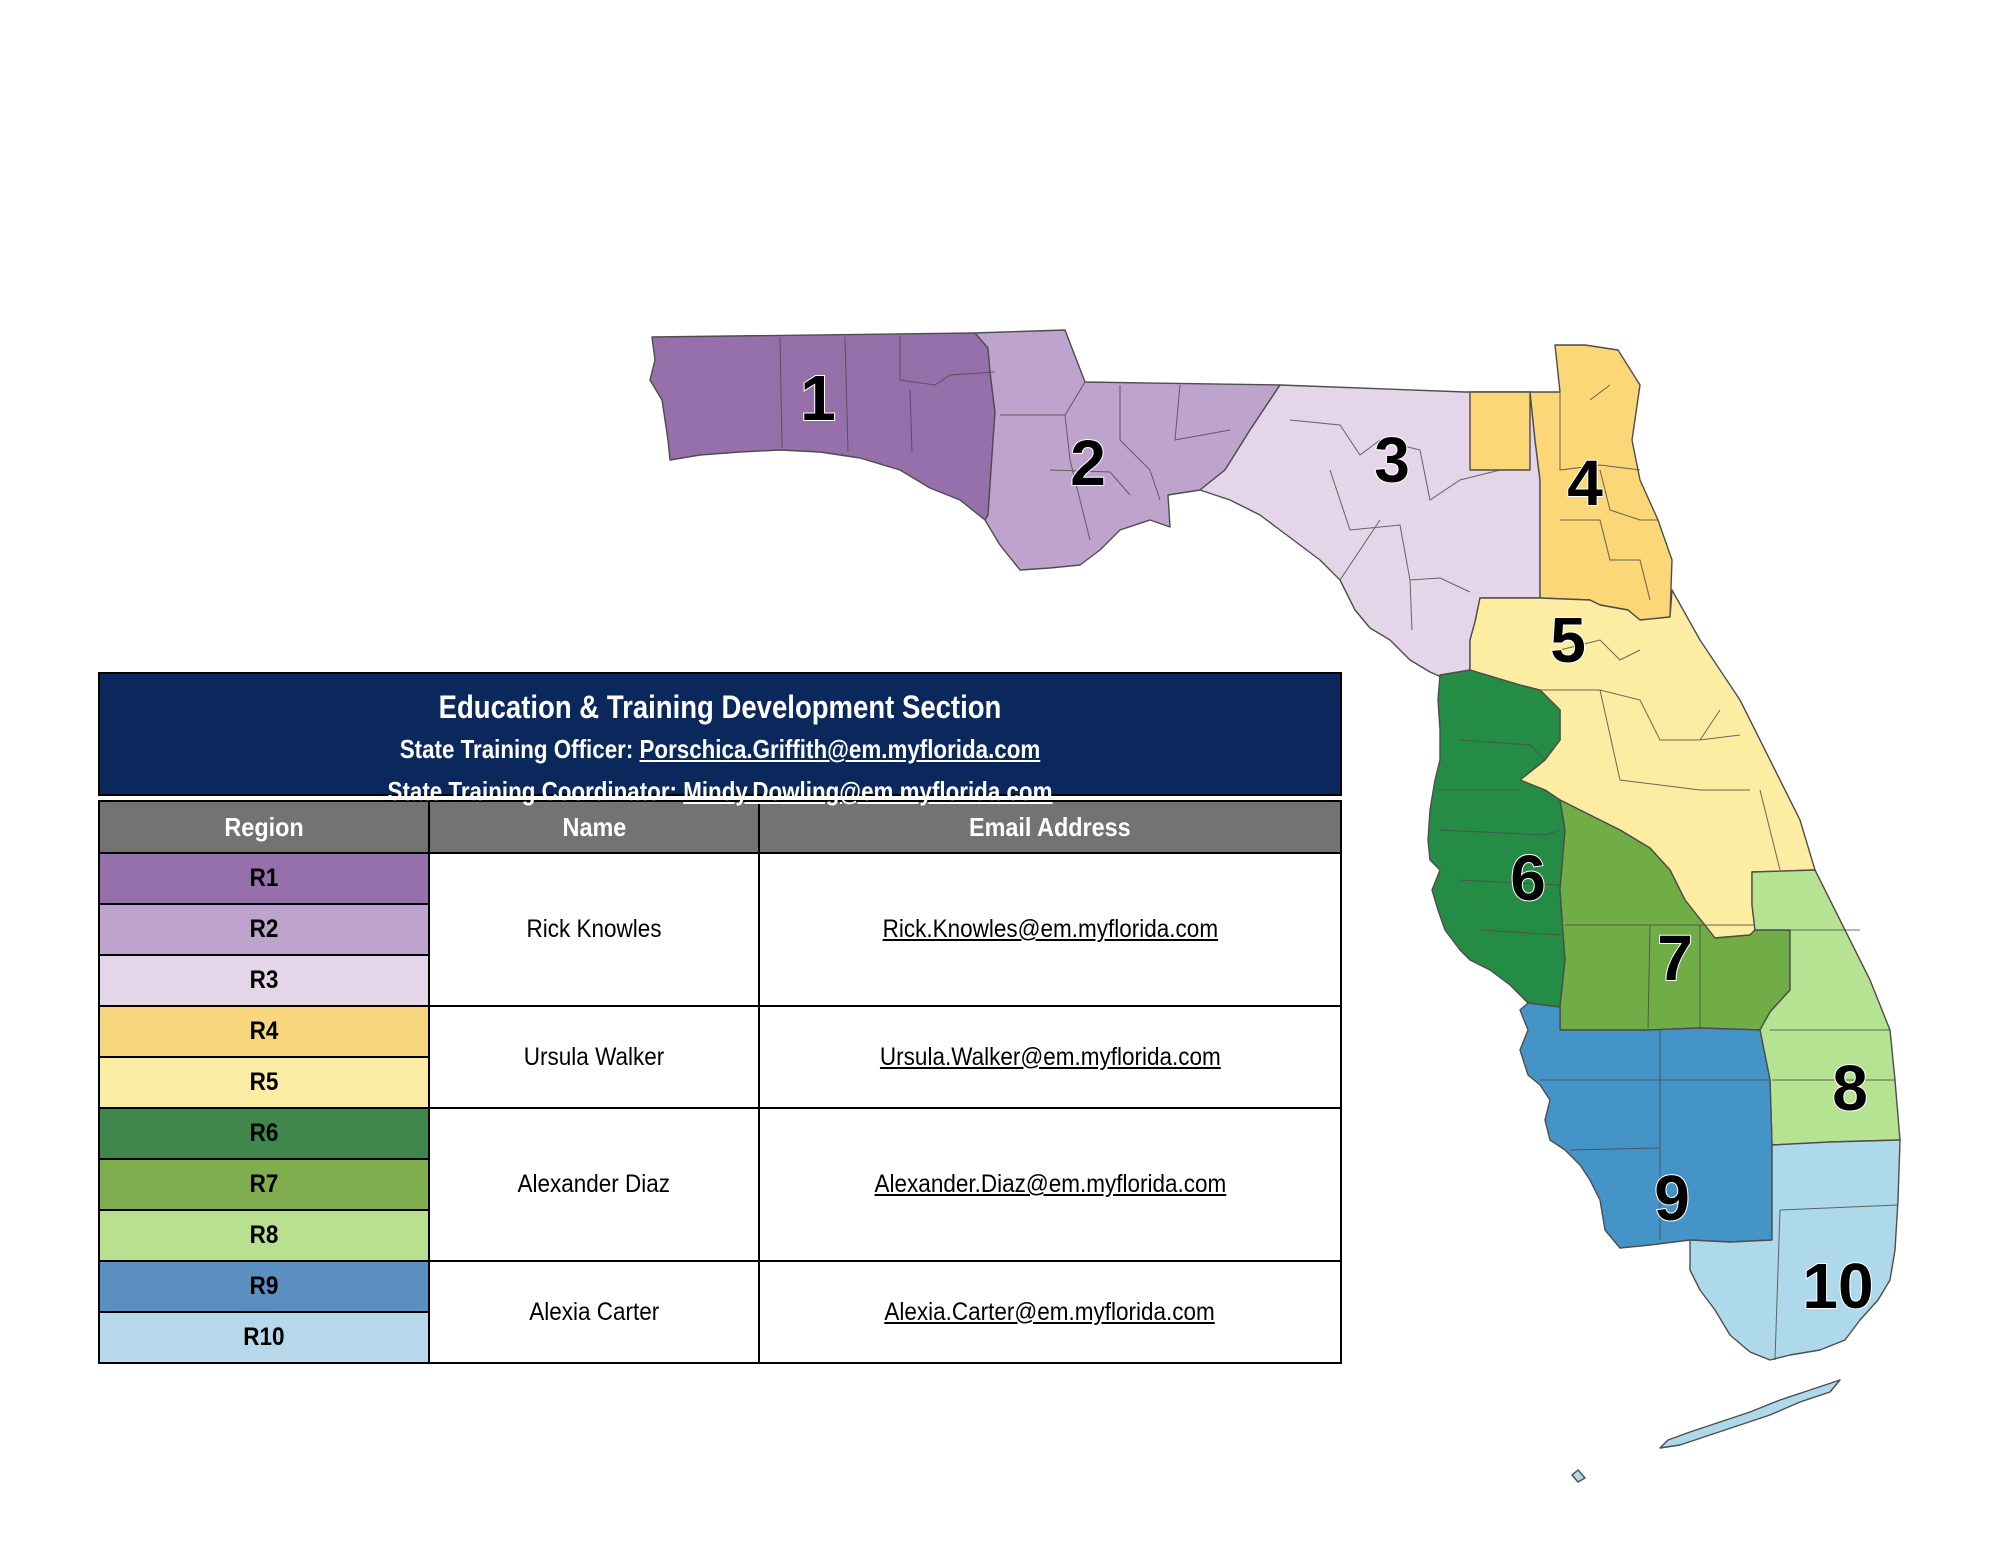  I want to click on map-label-region-4: 4, so click(1585, 483).